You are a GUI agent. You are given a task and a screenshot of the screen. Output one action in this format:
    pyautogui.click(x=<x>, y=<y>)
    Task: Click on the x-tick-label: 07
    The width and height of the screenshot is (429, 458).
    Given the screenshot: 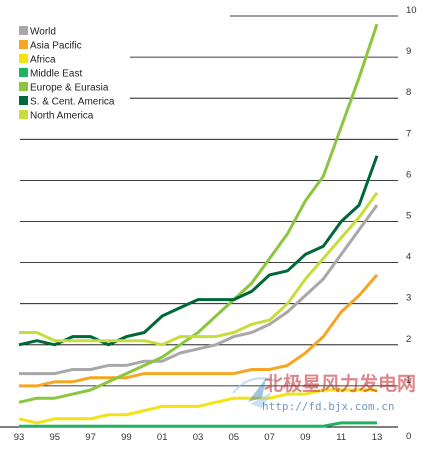 What is the action you would take?
    pyautogui.click(x=269, y=437)
    